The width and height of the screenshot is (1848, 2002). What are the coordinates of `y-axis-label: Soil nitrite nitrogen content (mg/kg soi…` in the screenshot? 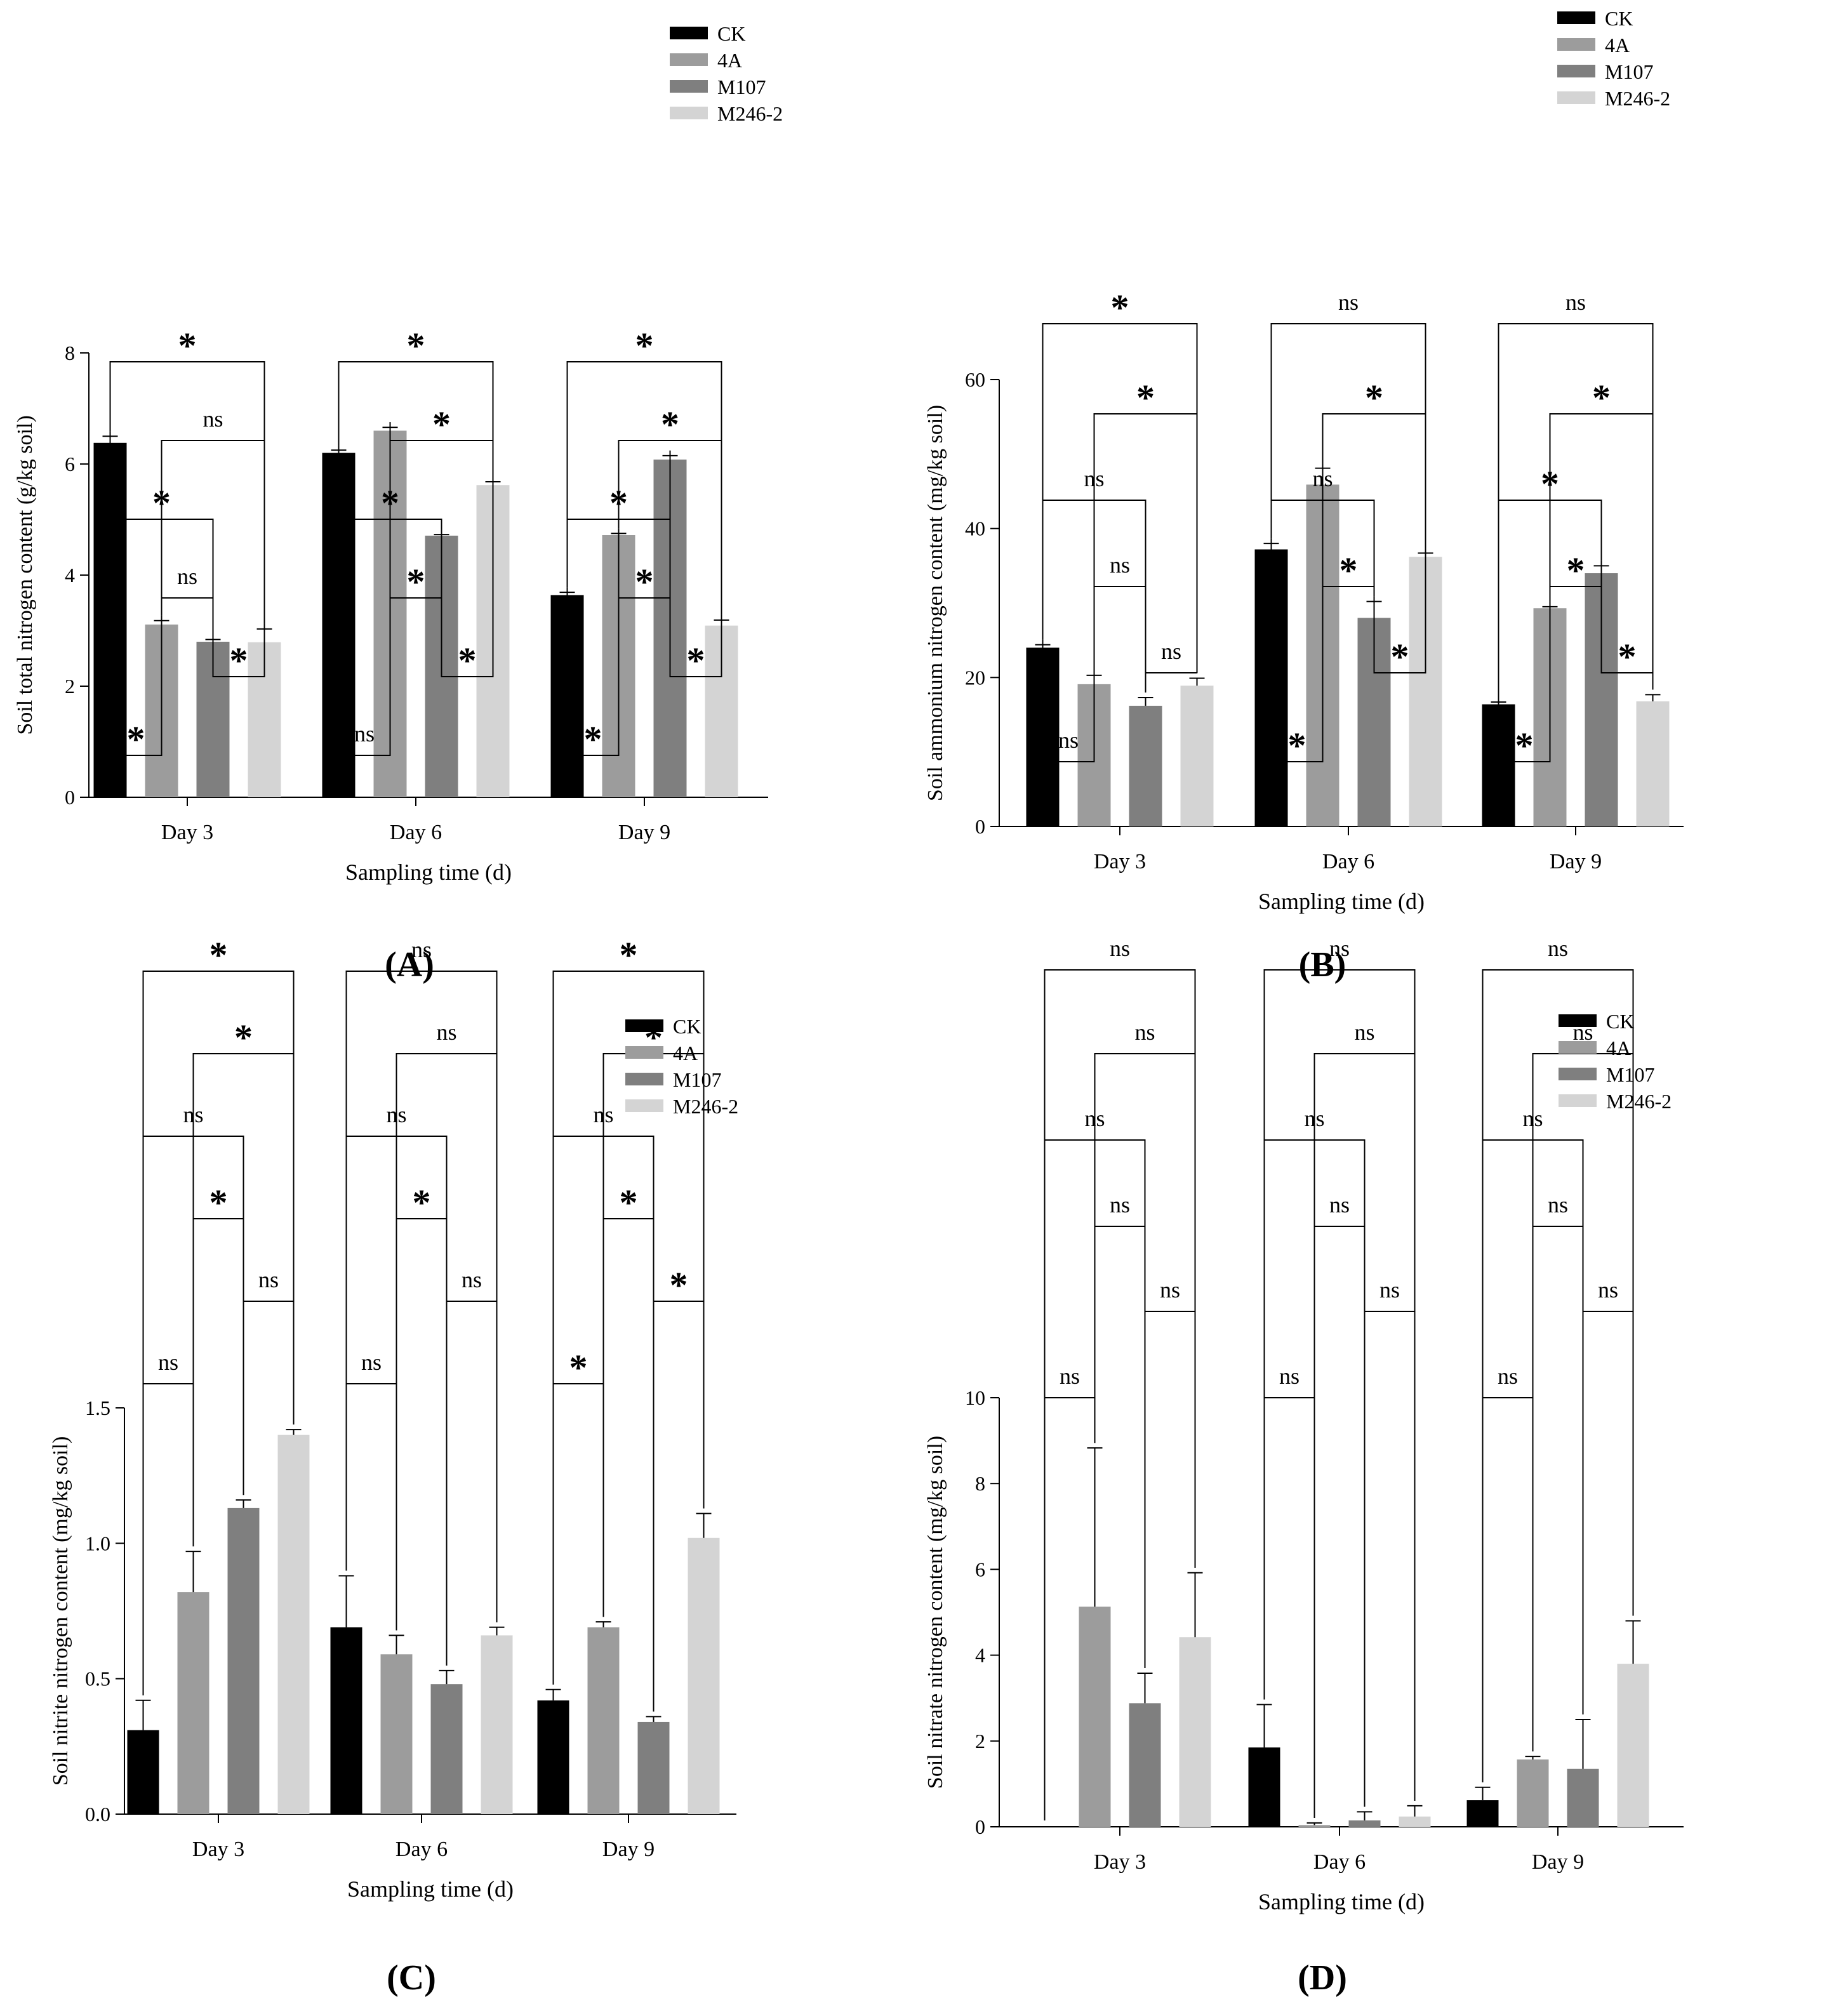 It's located at (61, 1611).